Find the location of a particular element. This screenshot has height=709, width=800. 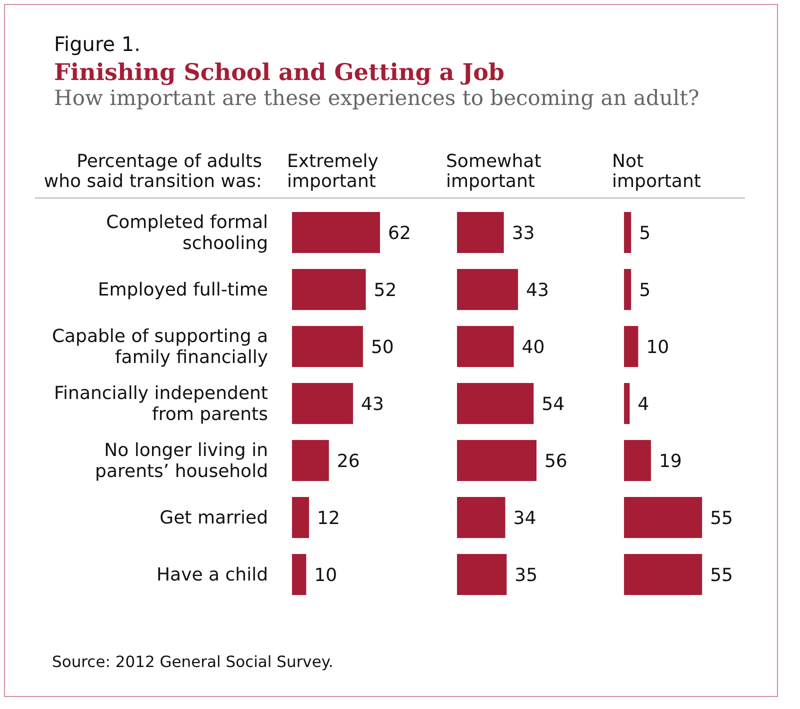

data-label: 12 is located at coordinates (328, 518).